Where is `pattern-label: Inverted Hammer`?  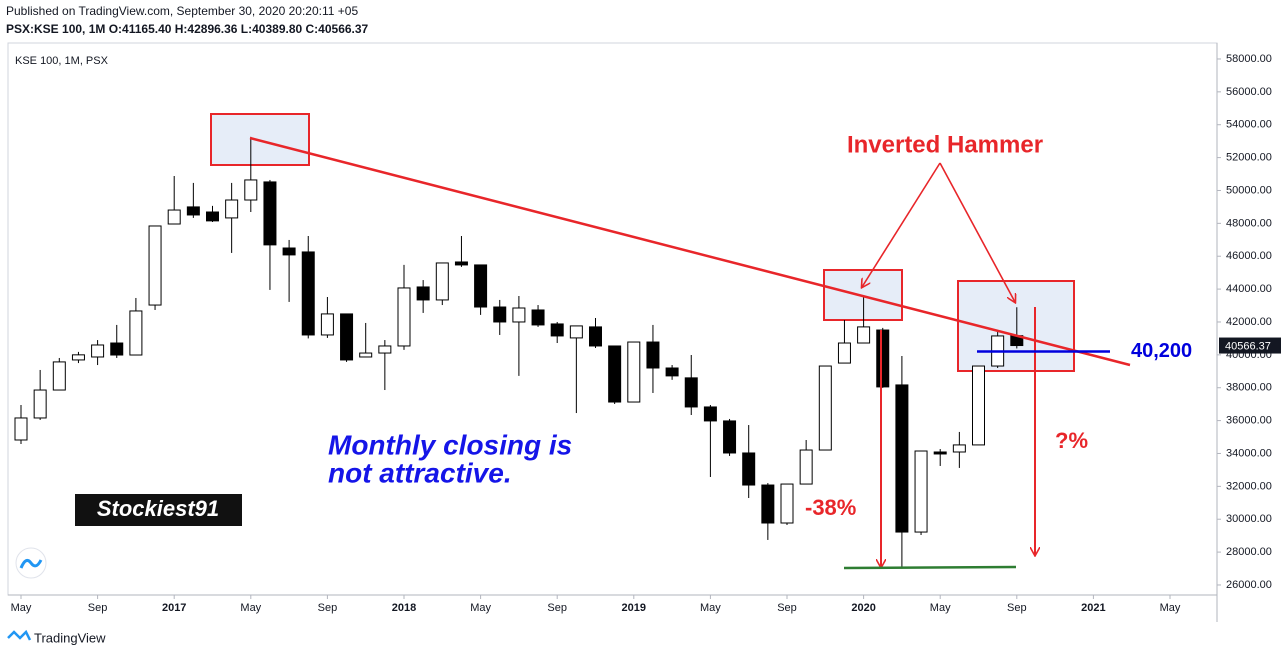
pattern-label: Inverted Hammer is located at coordinates (945, 144).